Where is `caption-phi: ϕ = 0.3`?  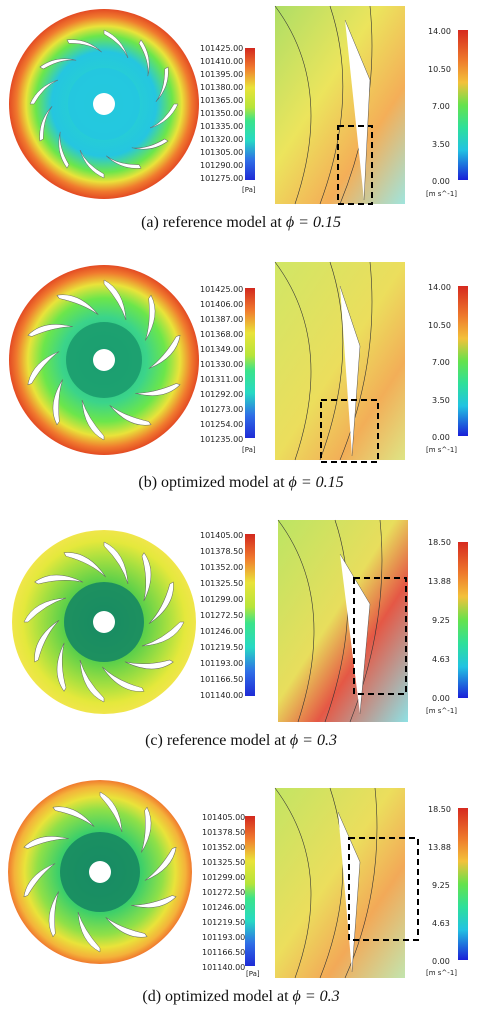 caption-phi: ϕ = 0.3 is located at coordinates (313, 740).